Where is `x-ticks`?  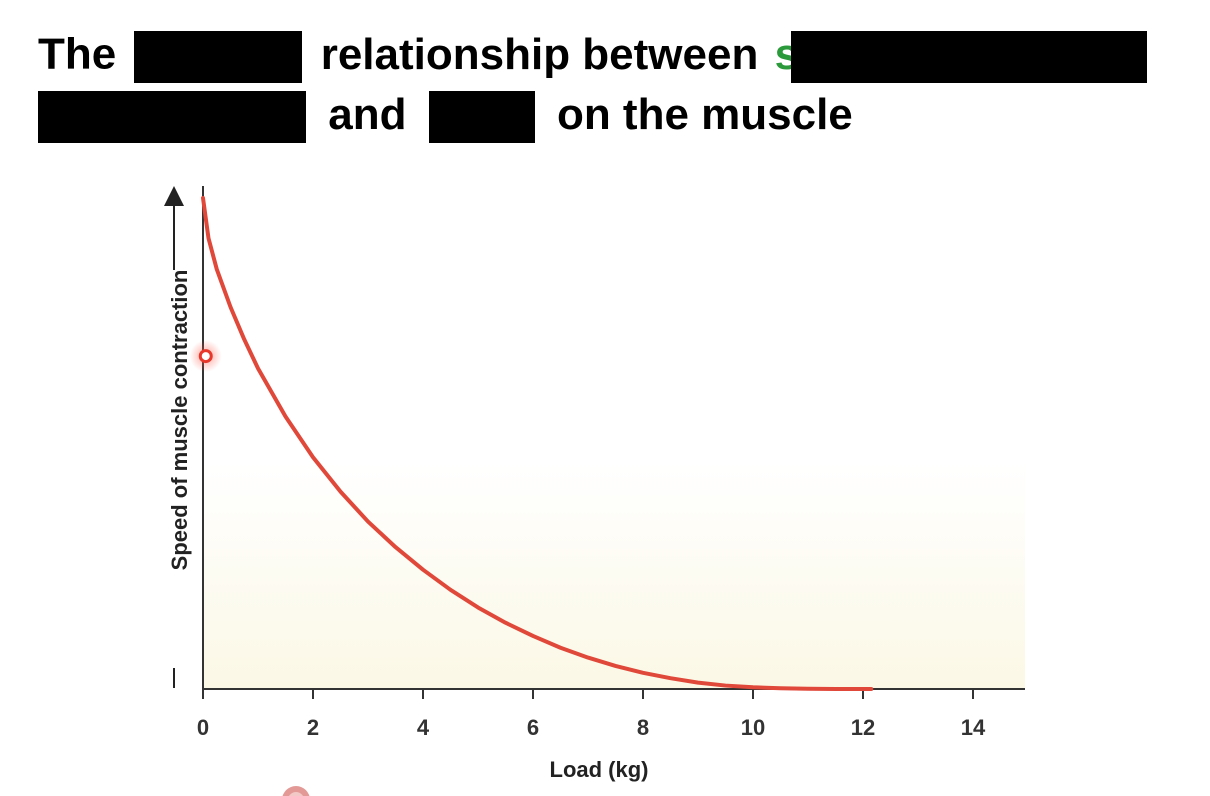 x-ticks is located at coordinates (588, 694).